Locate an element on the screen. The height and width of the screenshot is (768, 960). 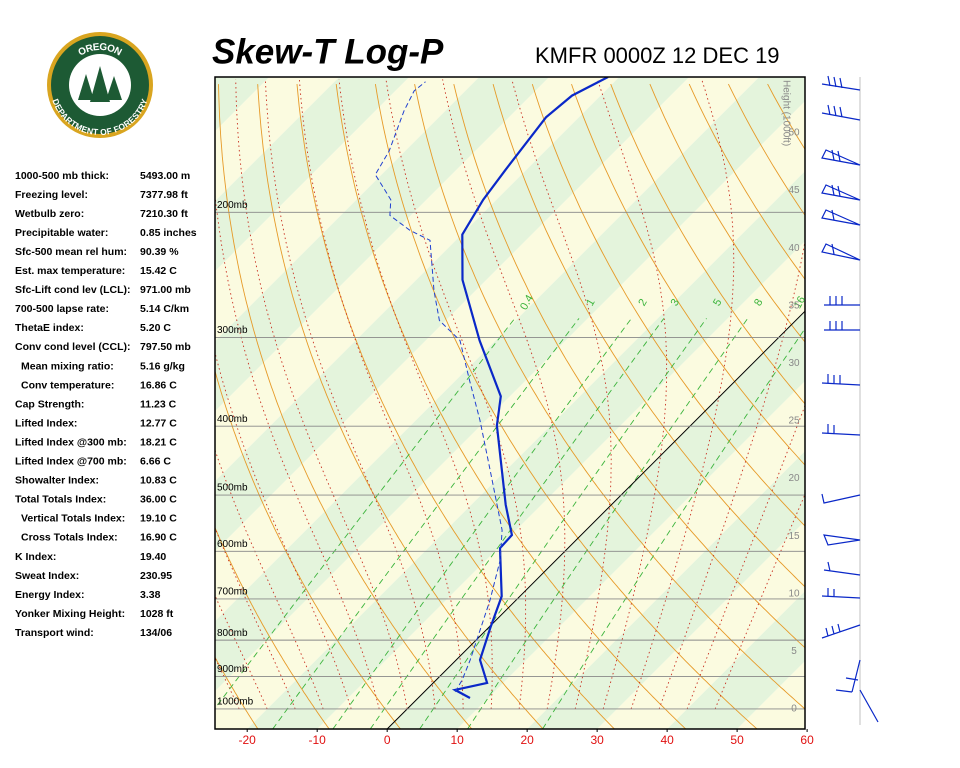
index-label: 700-500 lapse rate: is located at coordinates (62, 309).